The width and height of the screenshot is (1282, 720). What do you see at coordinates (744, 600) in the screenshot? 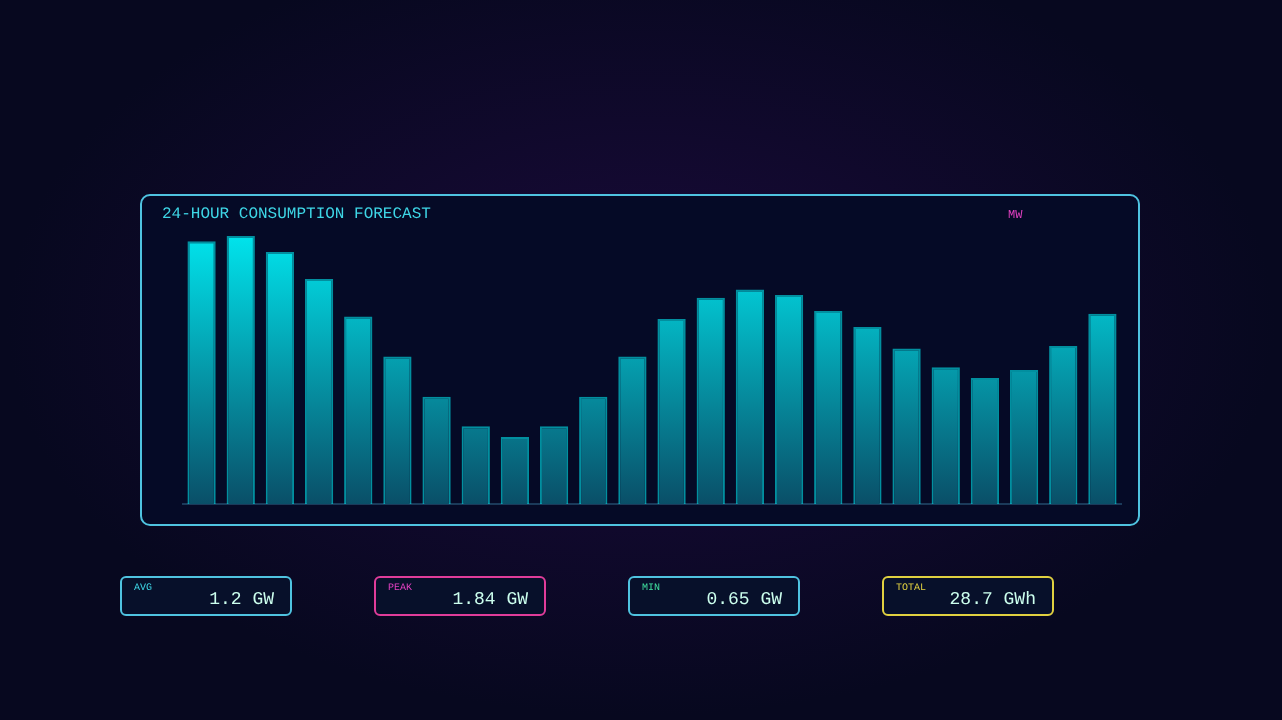
I see `text: 0.65 GW` at bounding box center [744, 600].